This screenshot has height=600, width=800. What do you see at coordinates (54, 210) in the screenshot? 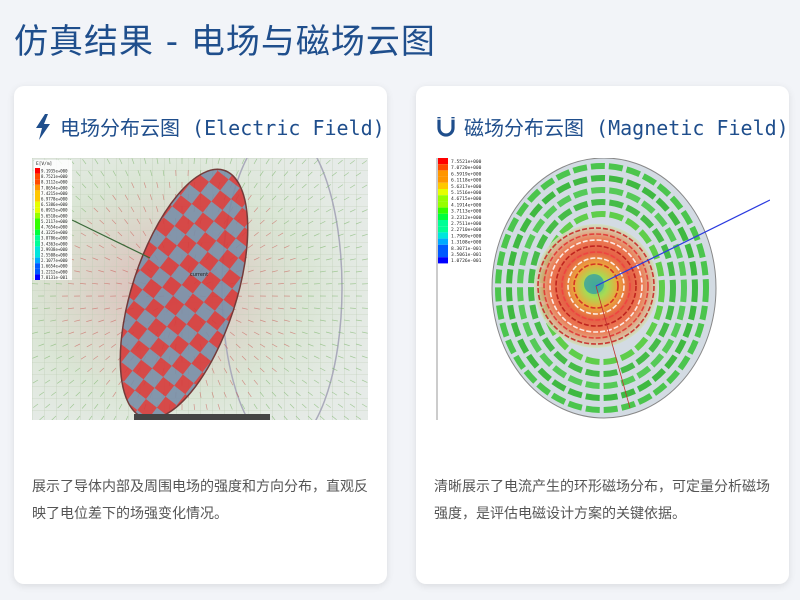
I see `legend-value: 6.0915e+000` at bounding box center [54, 210].